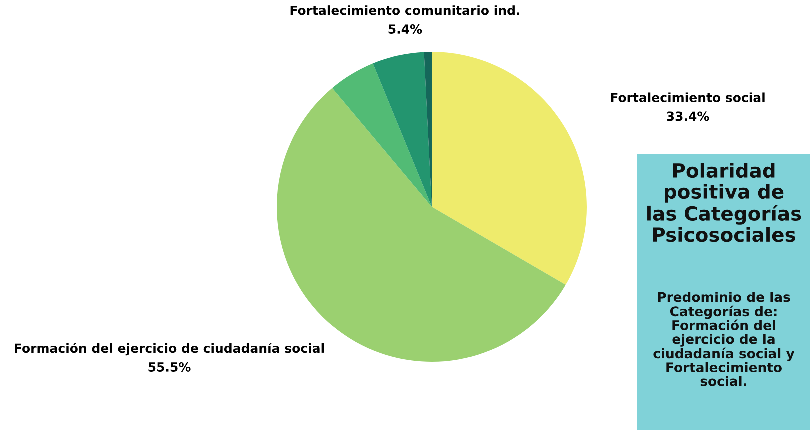  What do you see at coordinates (724, 339) in the screenshot?
I see `text: Predominio de las Categorías de: Formación del ejercicio de la ciudadanía social y Fortalecimiento social.` at bounding box center [724, 339].